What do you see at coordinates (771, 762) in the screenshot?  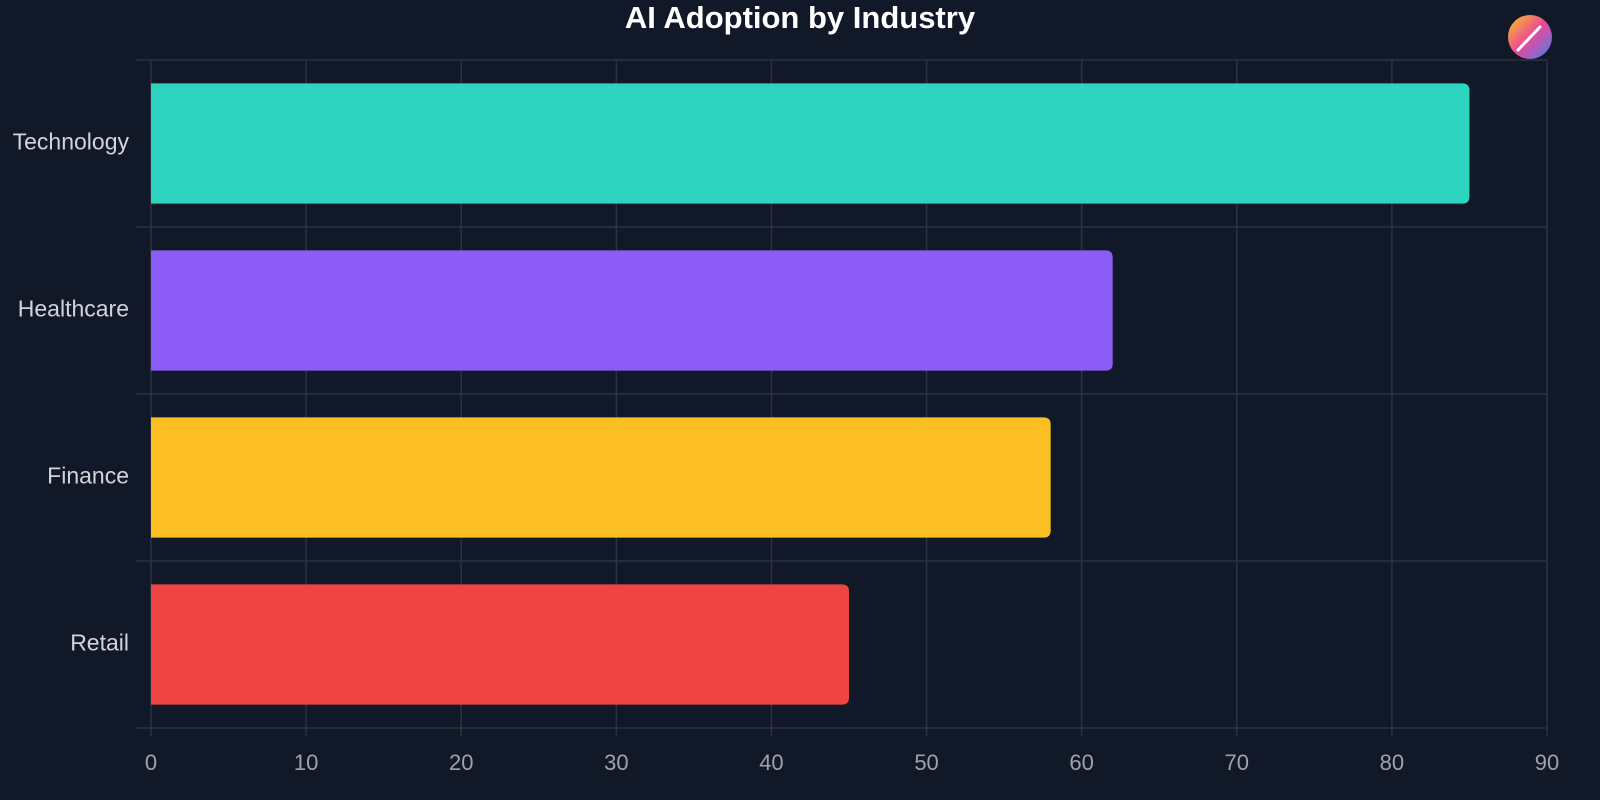 I see `x-tick-label: 40` at bounding box center [771, 762].